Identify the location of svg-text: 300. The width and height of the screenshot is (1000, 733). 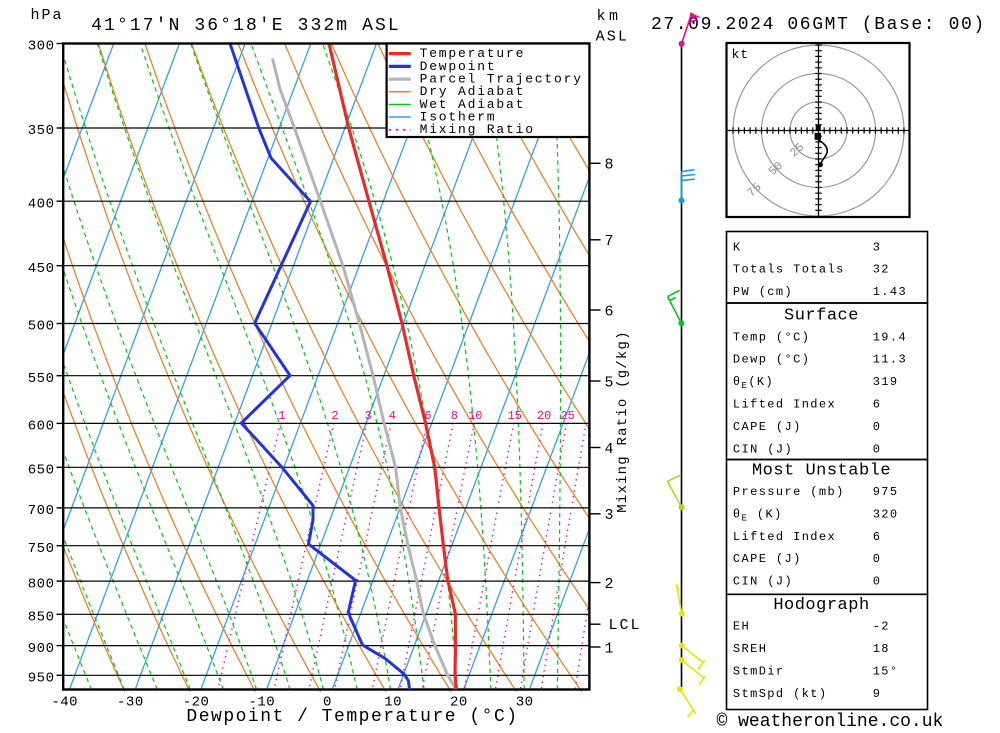
(41, 47).